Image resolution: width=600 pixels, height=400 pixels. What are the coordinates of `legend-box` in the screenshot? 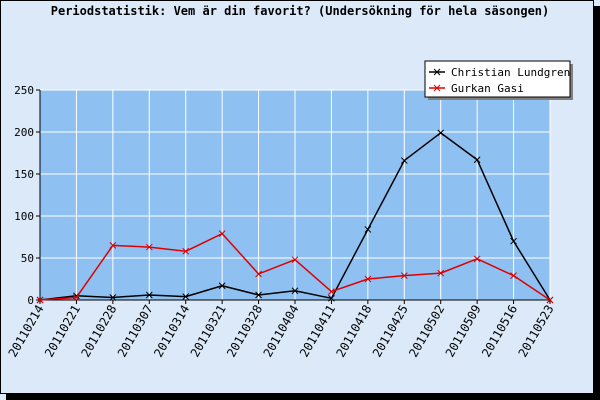 It's located at (497, 79).